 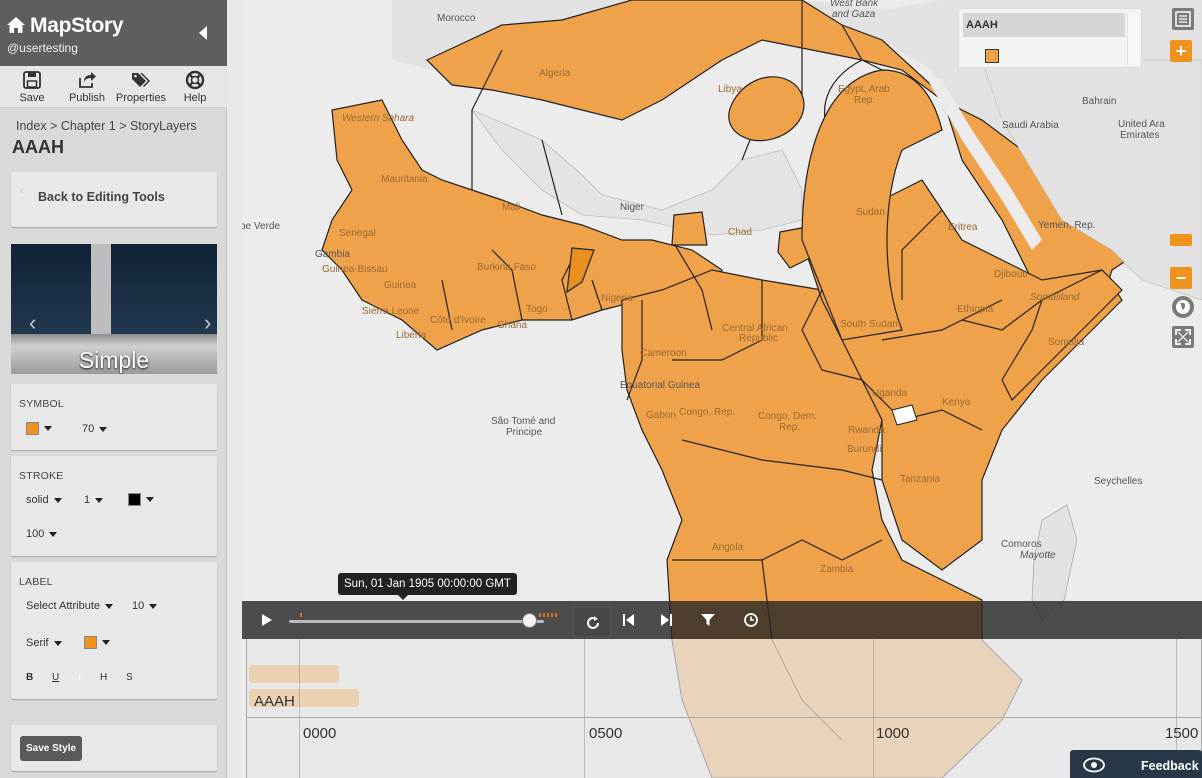 What do you see at coordinates (38, 147) in the screenshot?
I see `layer-title: AAAH` at bounding box center [38, 147].